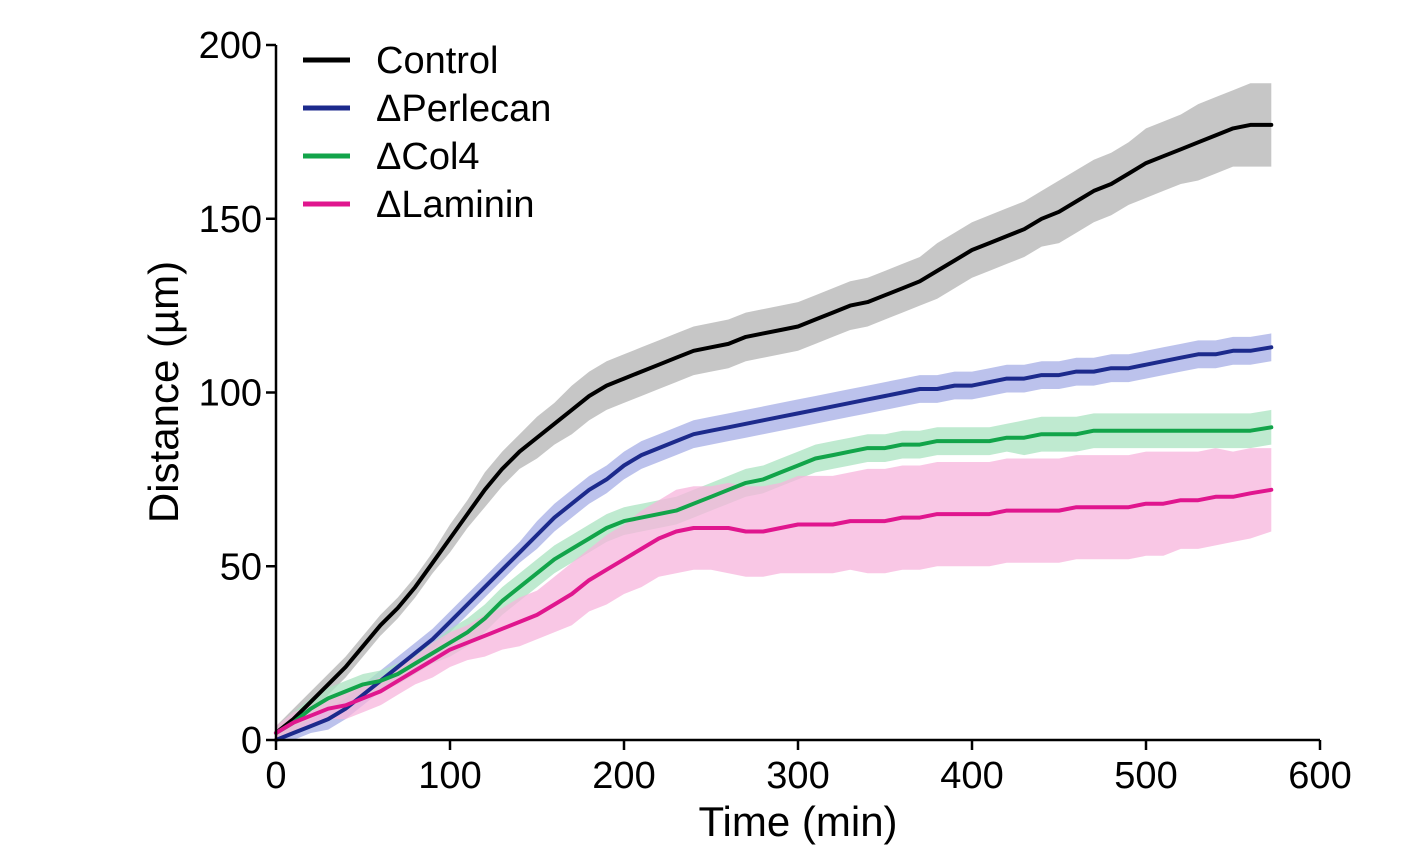 The height and width of the screenshot is (863, 1413). I want to click on y-tick-label-100: 100, so click(230, 394).